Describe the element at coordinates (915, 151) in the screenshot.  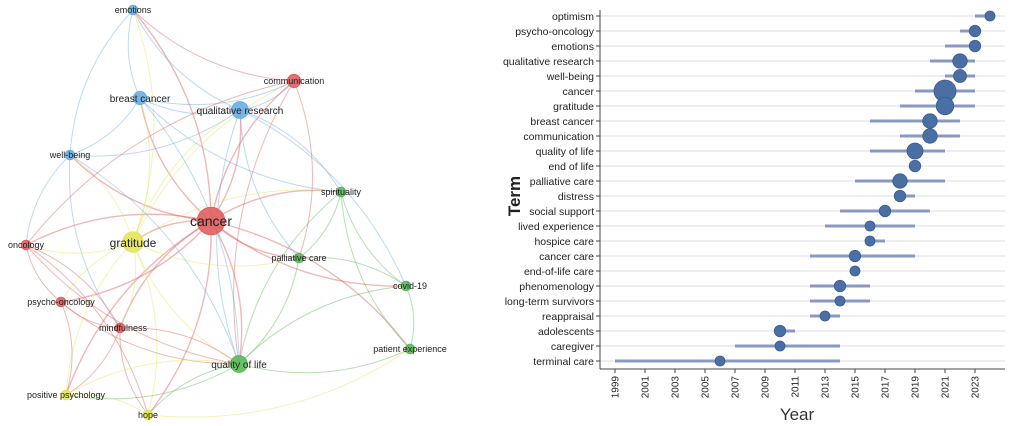
I see `point-quality-of-life` at that location.